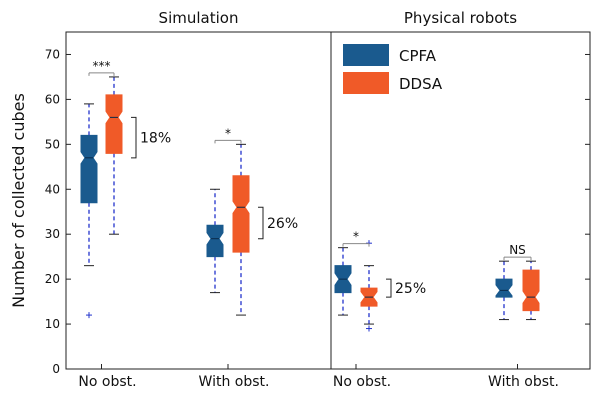 The height and width of the screenshot is (395, 596). Describe the element at coordinates (460, 18) in the screenshot. I see `panel-title: Physical robots` at that location.